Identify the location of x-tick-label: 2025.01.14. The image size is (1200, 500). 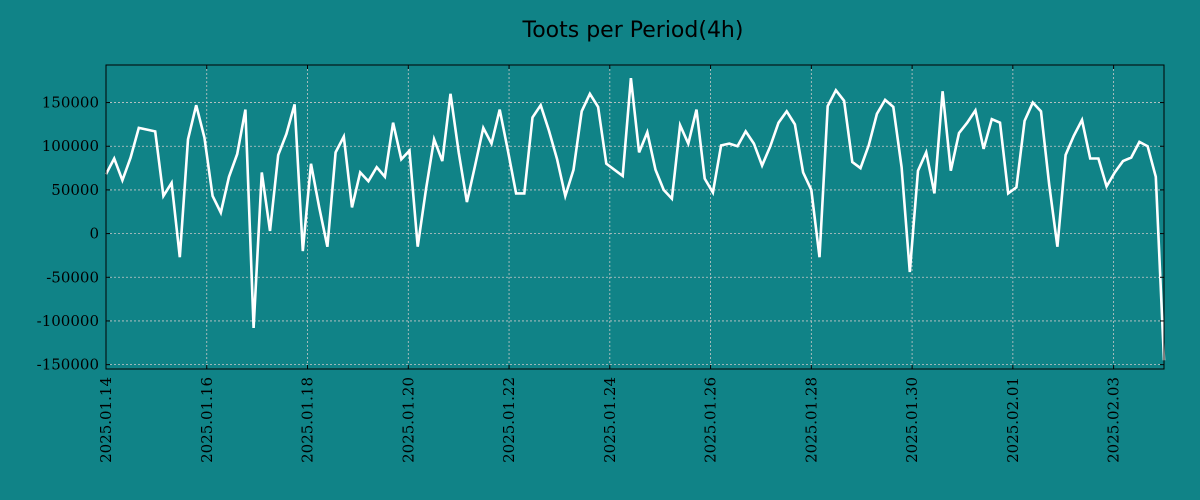
(106, 420).